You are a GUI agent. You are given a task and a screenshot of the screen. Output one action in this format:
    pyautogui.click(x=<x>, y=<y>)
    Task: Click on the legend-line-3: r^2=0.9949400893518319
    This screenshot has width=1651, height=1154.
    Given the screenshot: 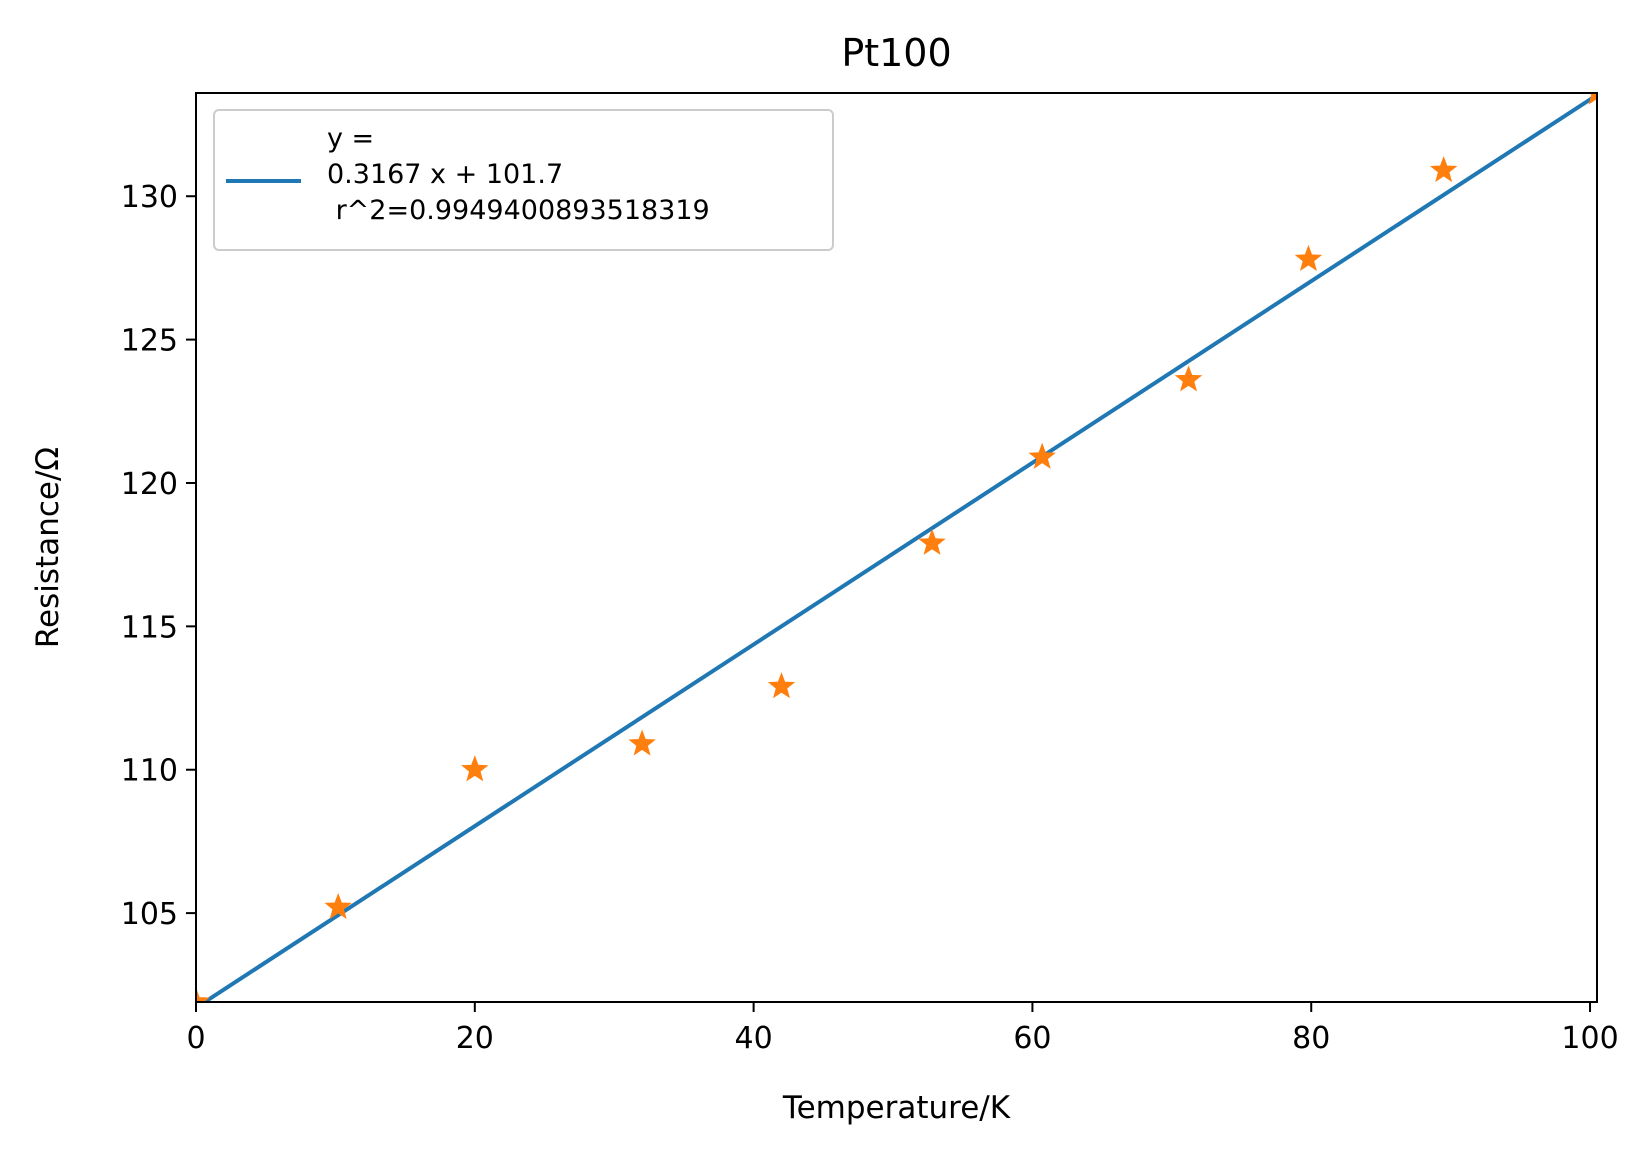 What is the action you would take?
    pyautogui.click(x=518, y=210)
    